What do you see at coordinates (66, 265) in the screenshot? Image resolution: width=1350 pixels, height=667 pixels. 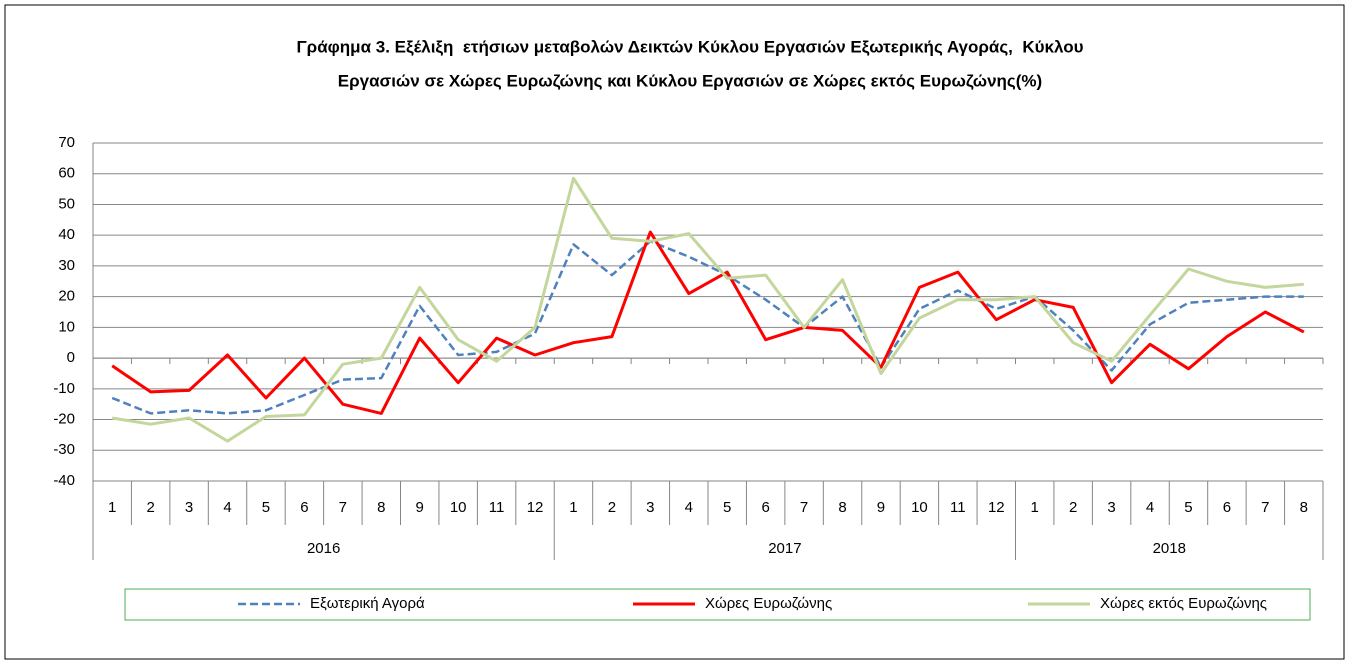 I see `y-tick-label: 30` at bounding box center [66, 265].